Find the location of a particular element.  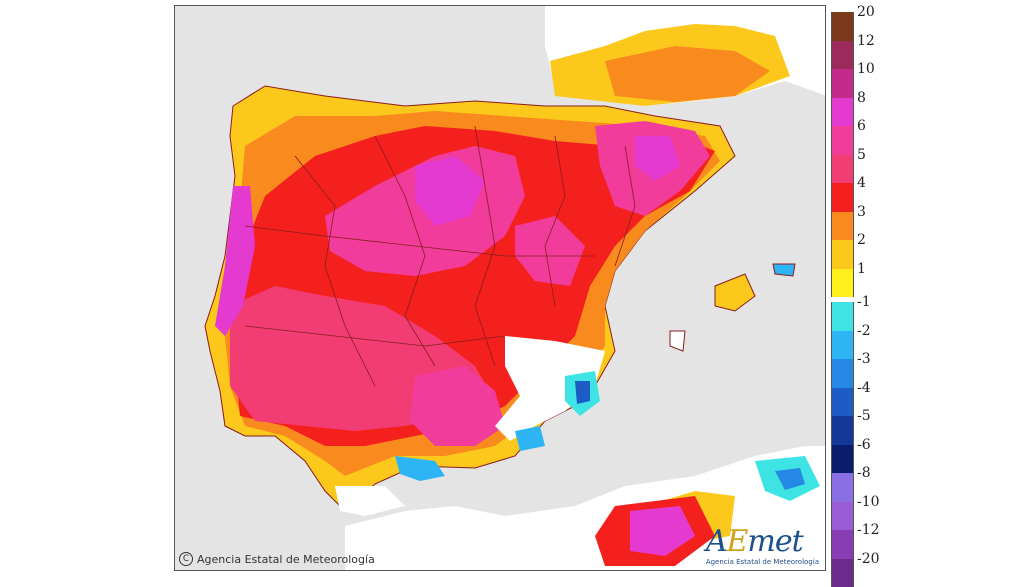

legend-label-positive-9: 1 is located at coordinates (861, 269).